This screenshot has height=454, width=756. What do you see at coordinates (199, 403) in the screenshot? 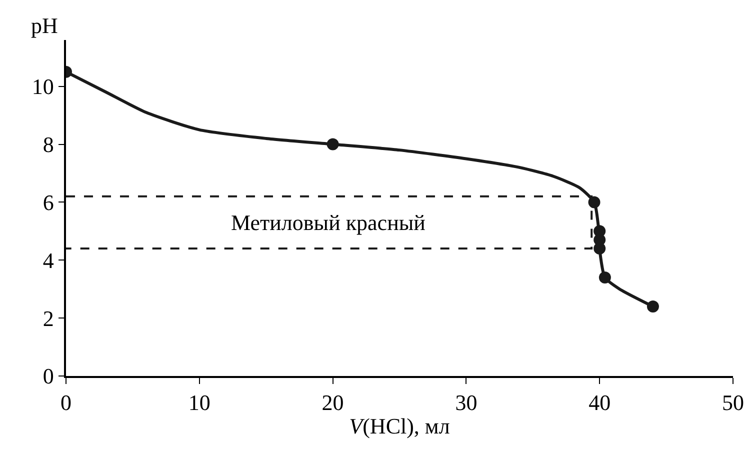
I see `x-tick-label: 10` at bounding box center [199, 403].